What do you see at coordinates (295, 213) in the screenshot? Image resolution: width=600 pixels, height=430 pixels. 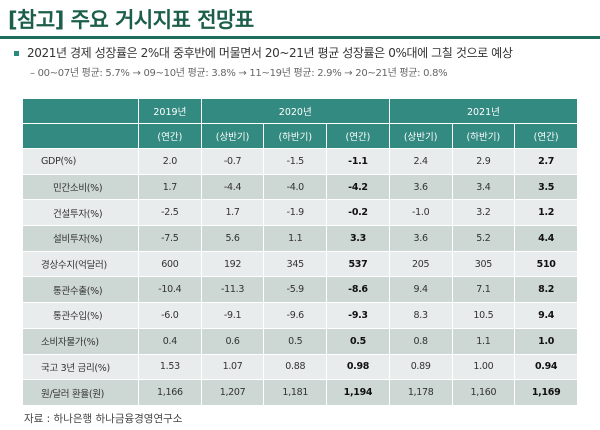 I see `table-cell: -1.9` at bounding box center [295, 213].